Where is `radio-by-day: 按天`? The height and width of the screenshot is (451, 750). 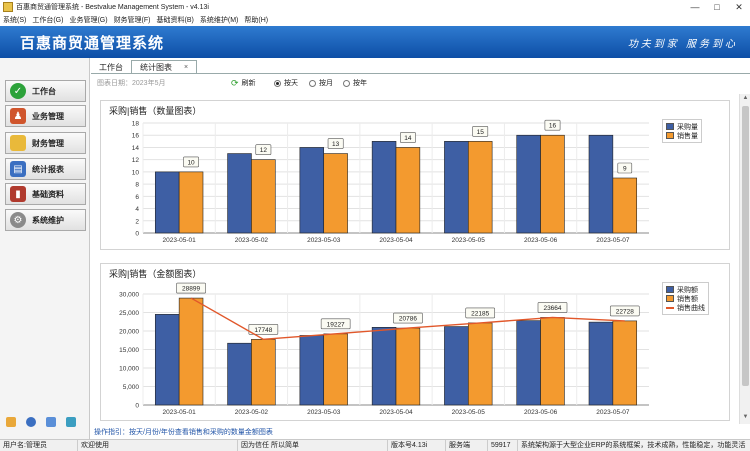
radio-by-day: 按天 is located at coordinates (286, 83).